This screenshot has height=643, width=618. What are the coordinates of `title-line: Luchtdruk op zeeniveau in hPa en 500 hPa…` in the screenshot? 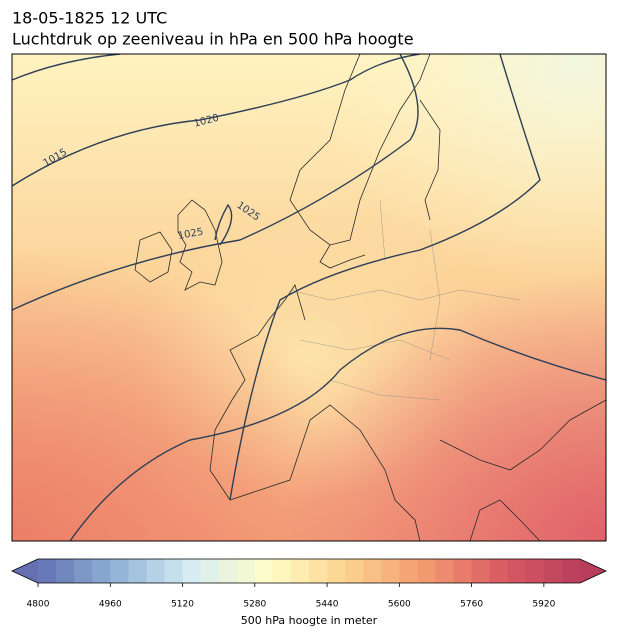 It's located at (213, 39).